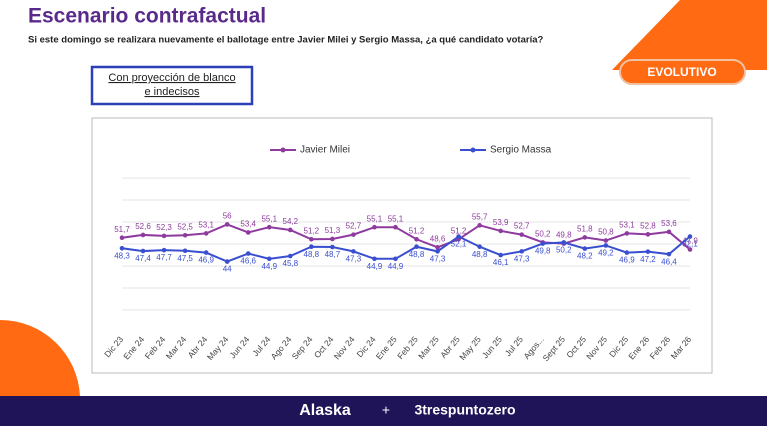  I want to click on brand: Alaska, so click(325, 410).